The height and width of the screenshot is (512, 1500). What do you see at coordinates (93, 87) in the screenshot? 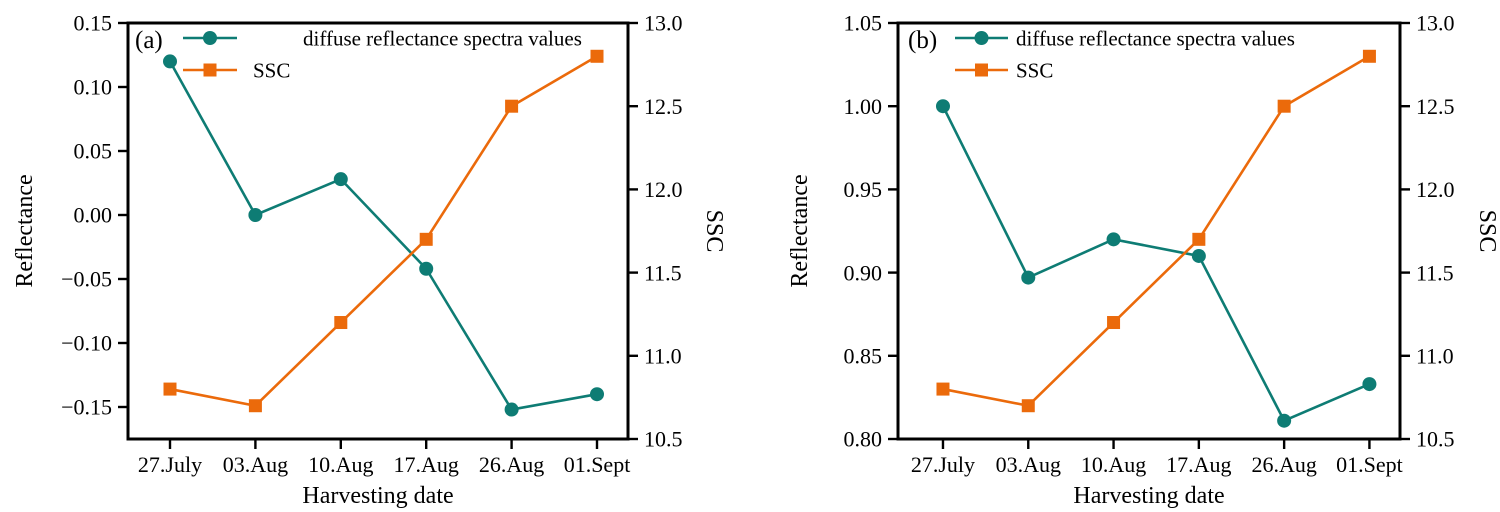
I see `left-axis-tick-label: 0.10` at bounding box center [93, 87].